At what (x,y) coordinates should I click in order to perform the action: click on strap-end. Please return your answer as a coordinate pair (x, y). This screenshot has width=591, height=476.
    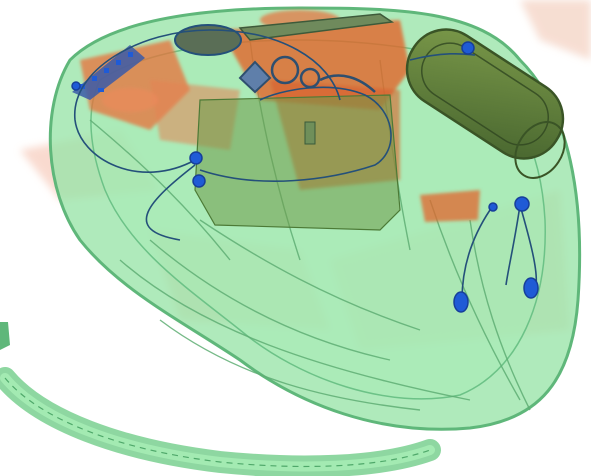
    Looking at the image, I should click on (5, 336).